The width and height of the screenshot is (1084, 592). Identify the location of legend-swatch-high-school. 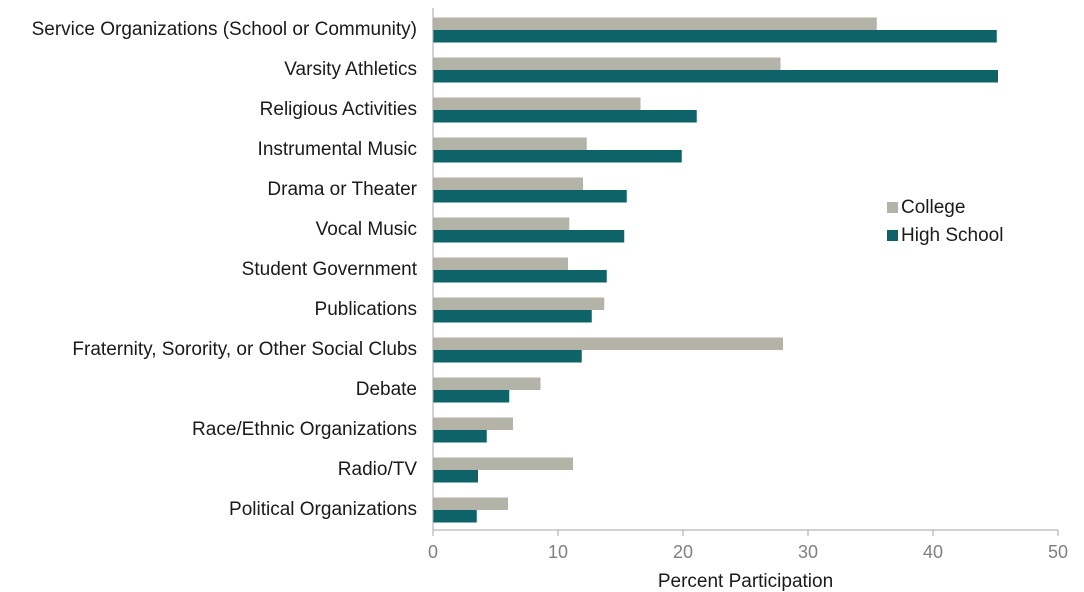
(892, 235).